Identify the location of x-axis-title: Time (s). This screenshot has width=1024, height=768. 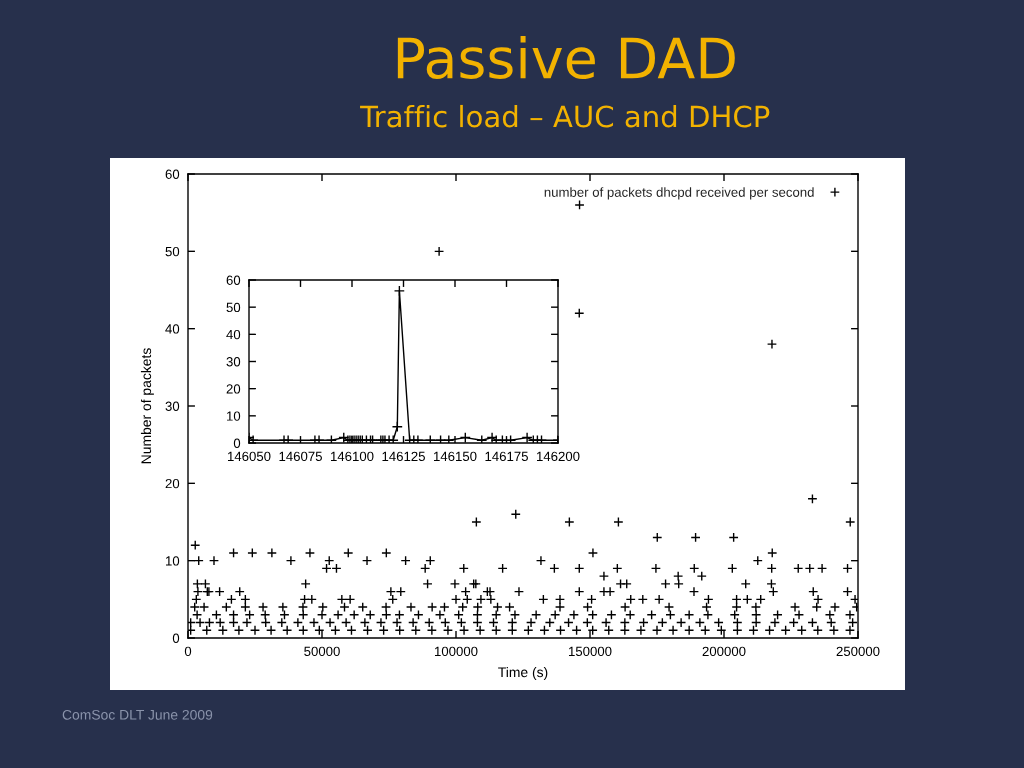
(523, 673).